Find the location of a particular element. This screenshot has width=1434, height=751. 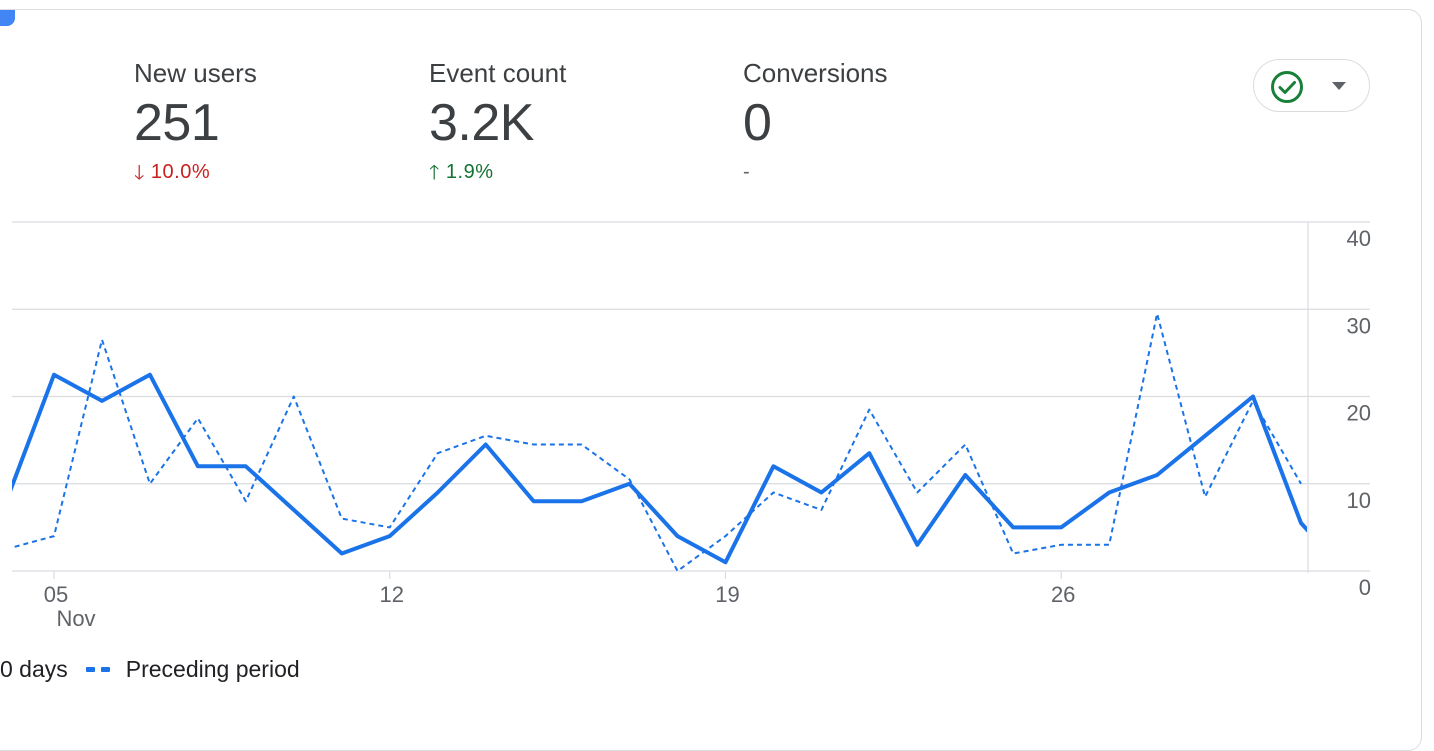

metric-delta: 🡓 10.0% is located at coordinates (195, 172).